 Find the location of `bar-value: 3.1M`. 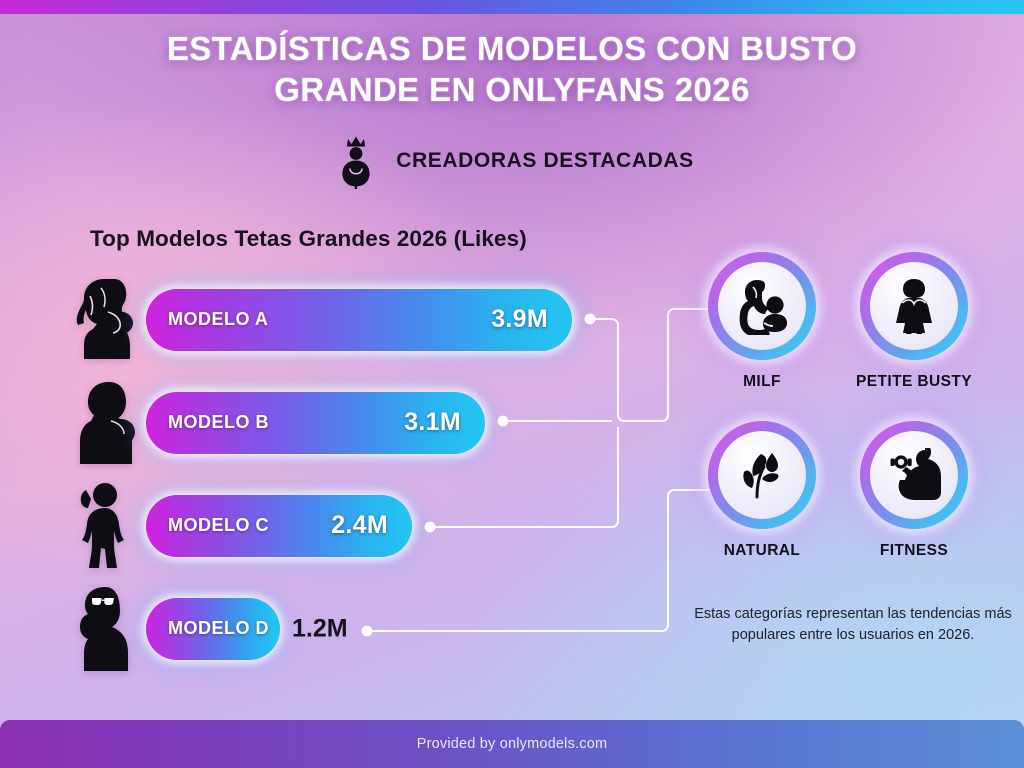

bar-value: 3.1M is located at coordinates (432, 422).